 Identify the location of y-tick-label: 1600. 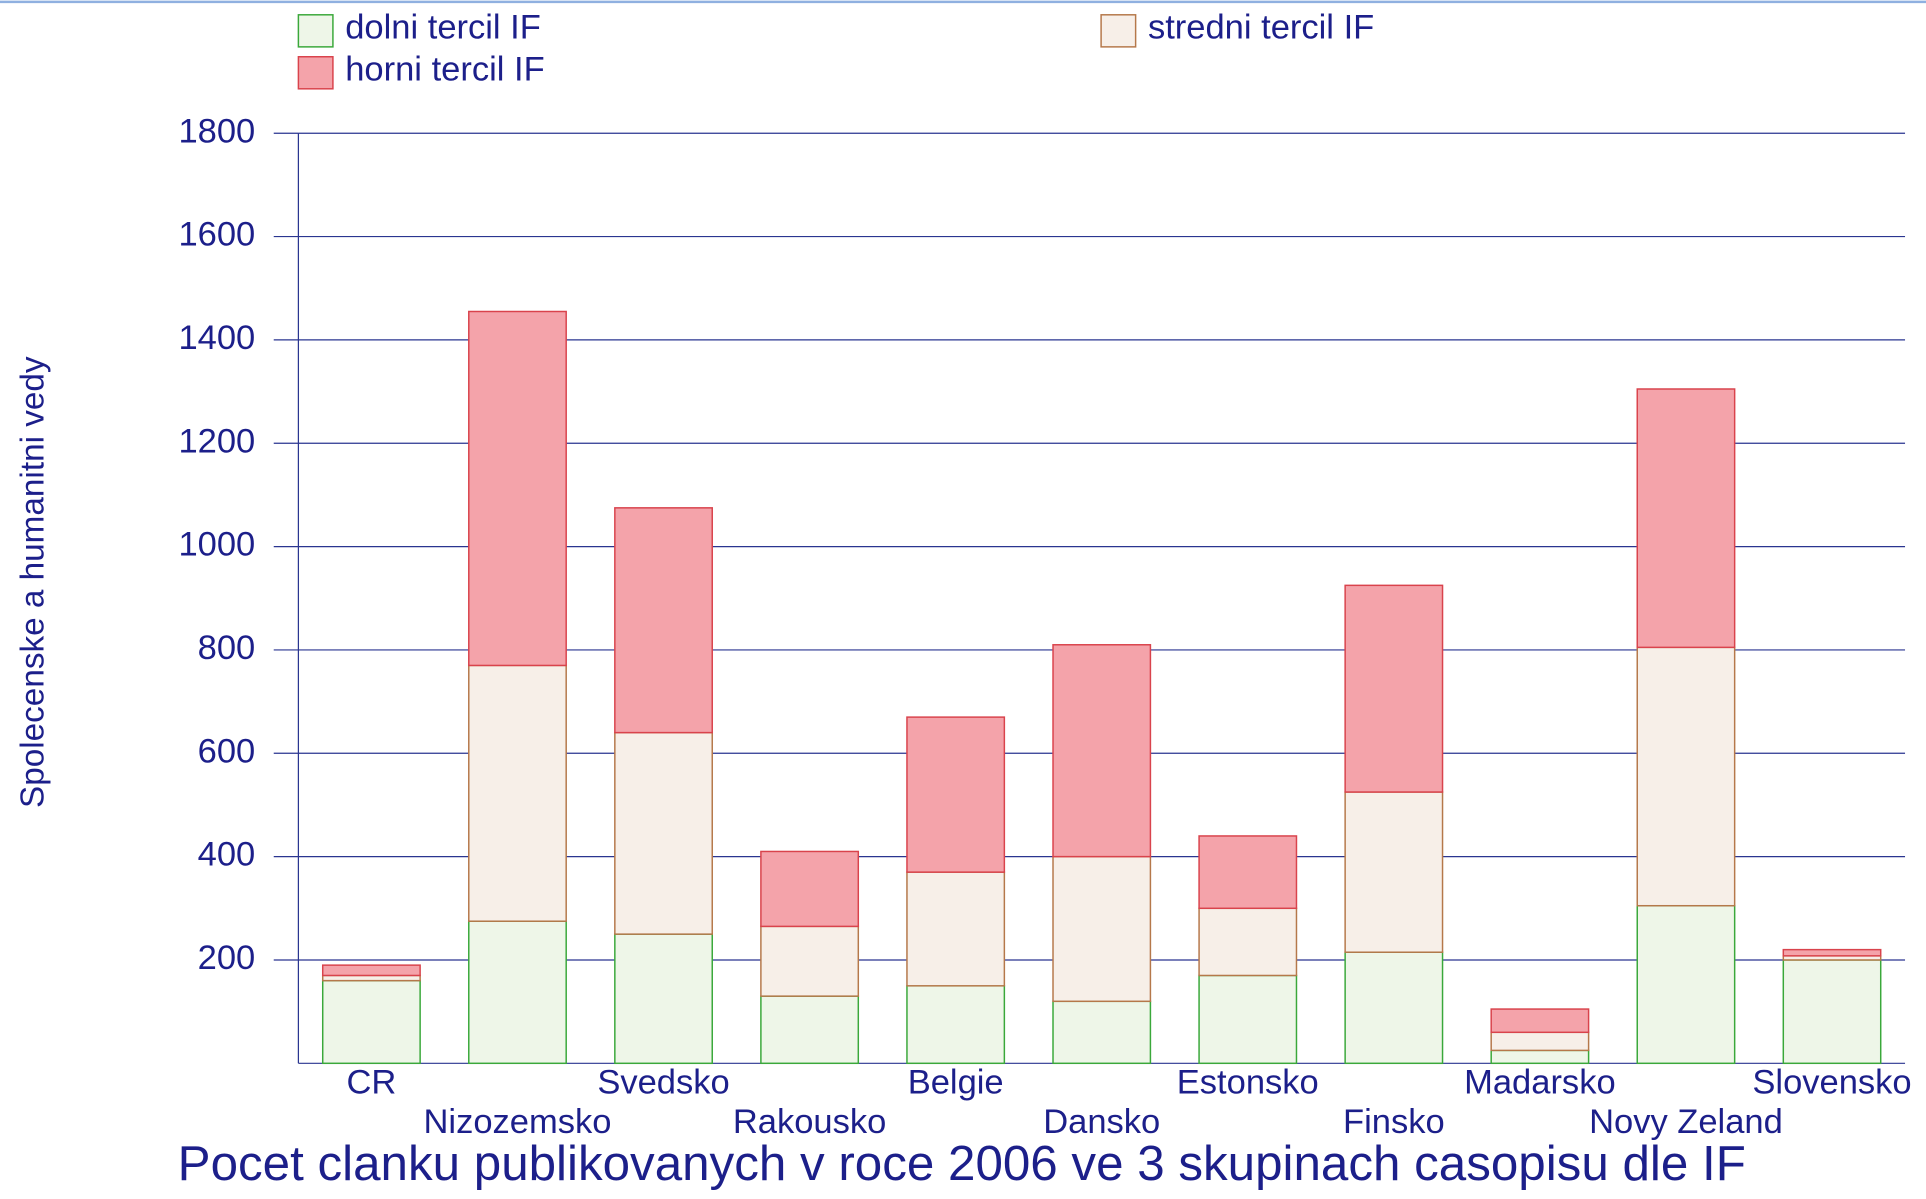
(216, 235).